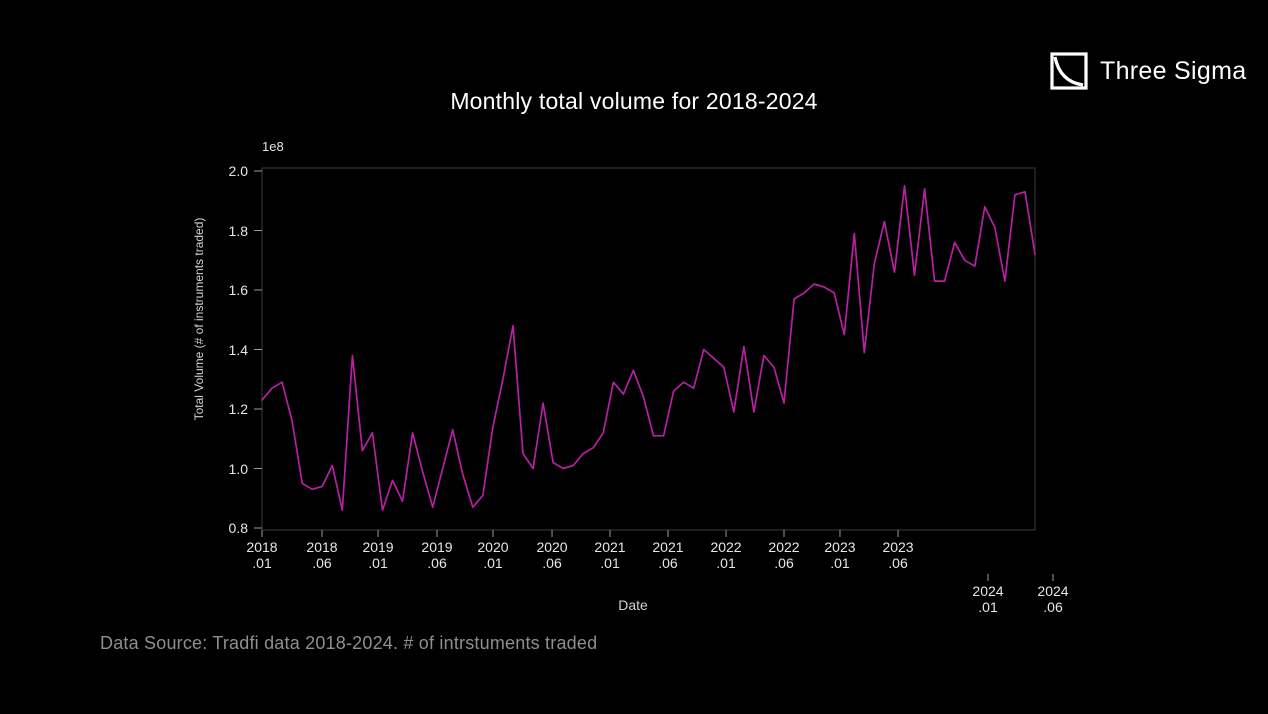 Image resolution: width=1268 pixels, height=714 pixels. I want to click on x-tick-label: 2024 .01, so click(988, 599).